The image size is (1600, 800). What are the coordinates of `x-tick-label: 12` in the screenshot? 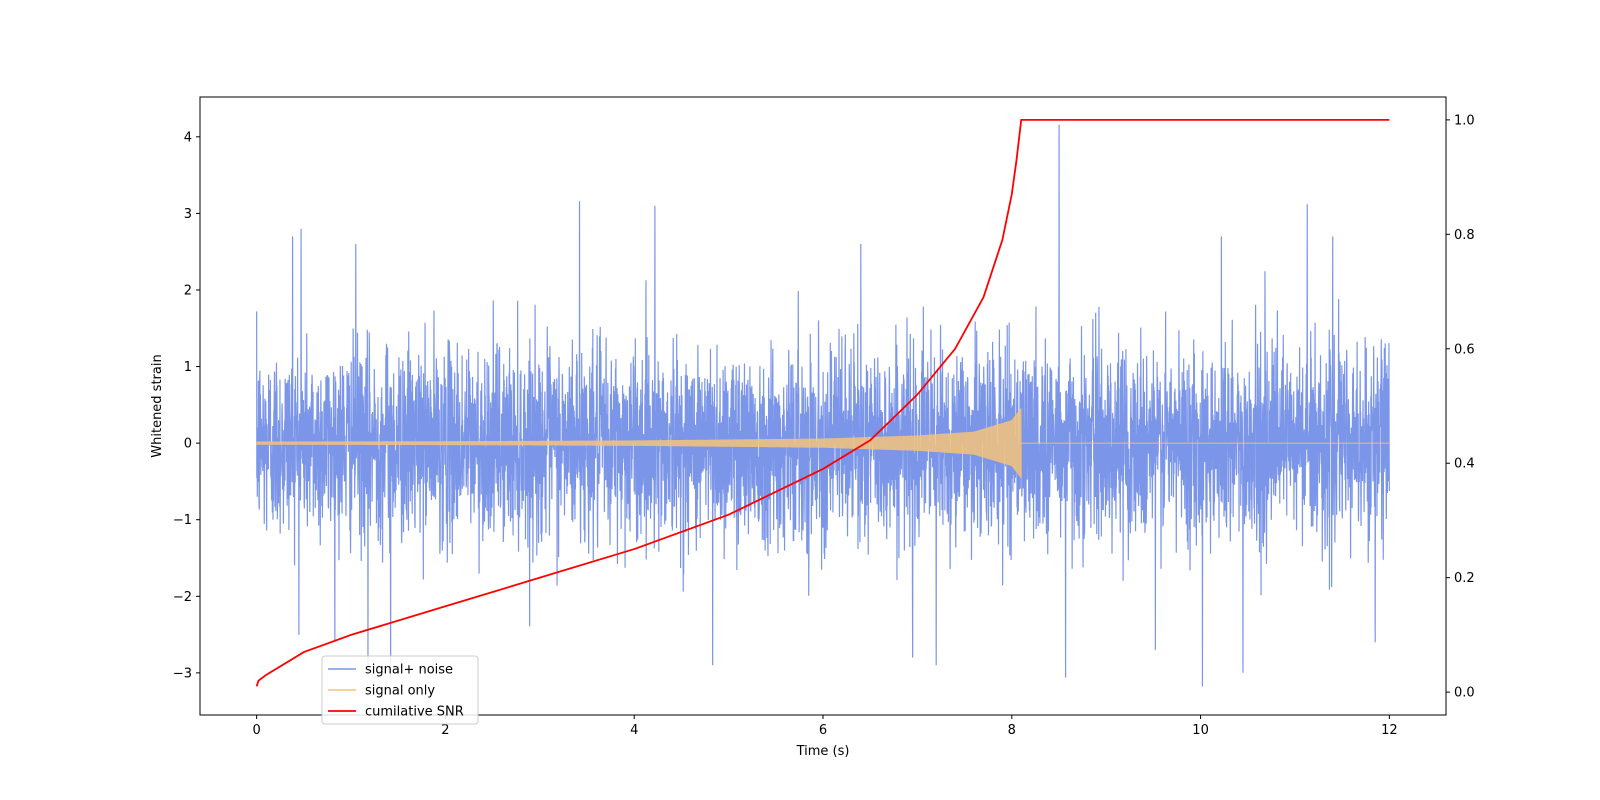 It's located at (1389, 730).